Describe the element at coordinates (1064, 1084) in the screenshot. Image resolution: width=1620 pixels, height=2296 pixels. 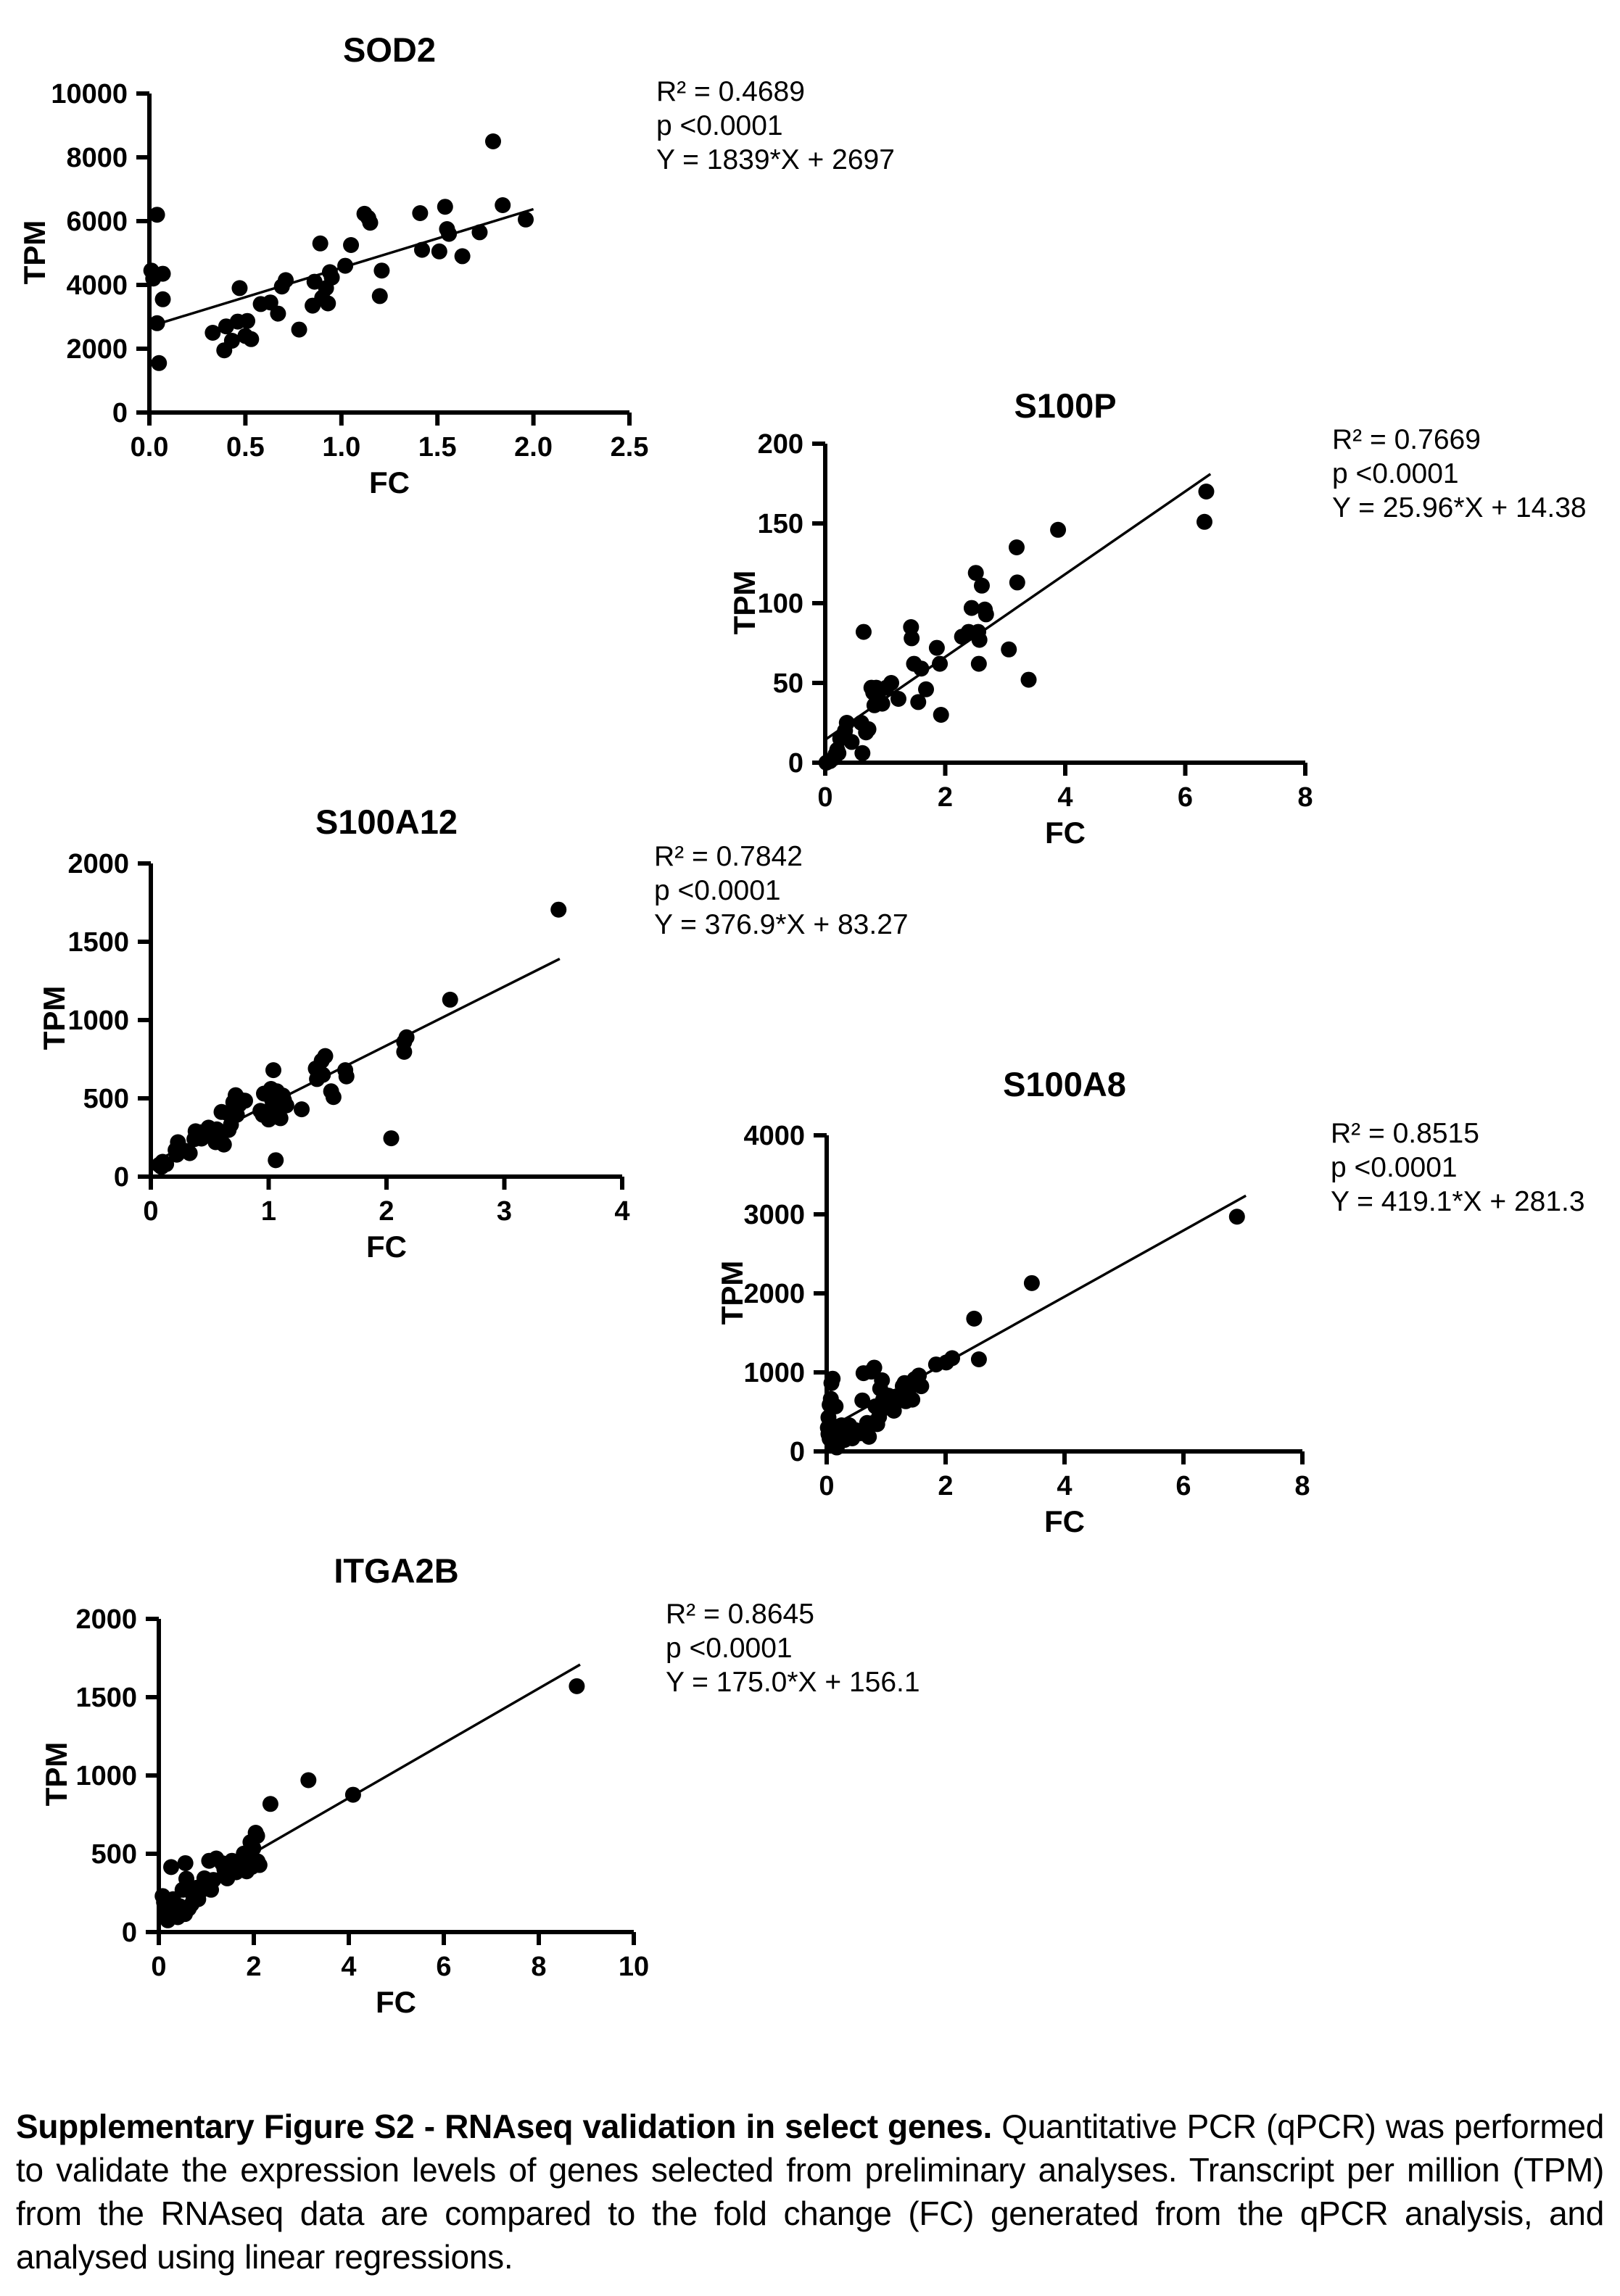
I see `chart-title-s100a8: S100A8` at that location.